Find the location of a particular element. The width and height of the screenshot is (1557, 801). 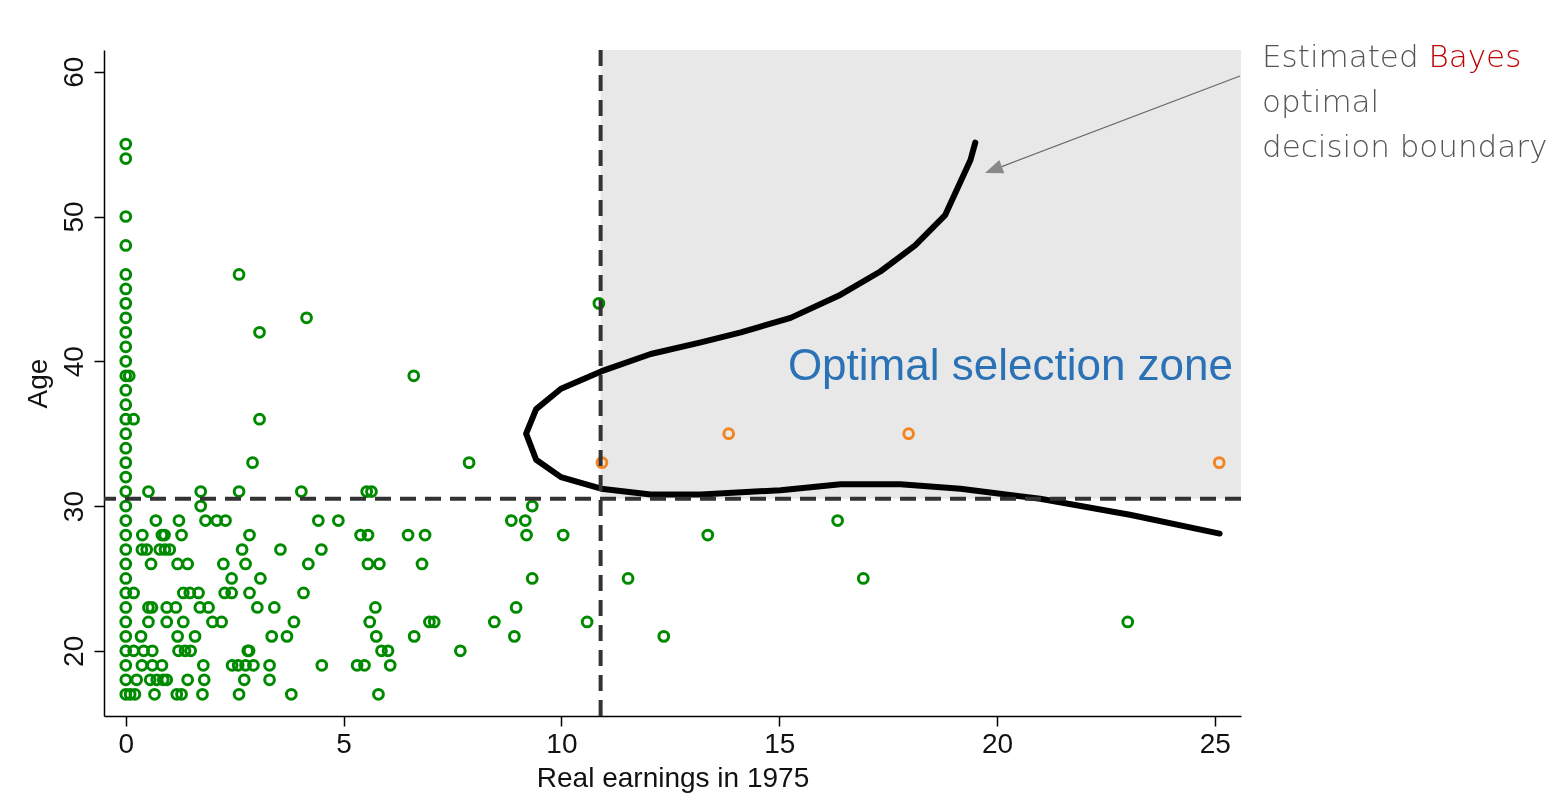

band-label: Optimal selection zone is located at coordinates (1010, 364).